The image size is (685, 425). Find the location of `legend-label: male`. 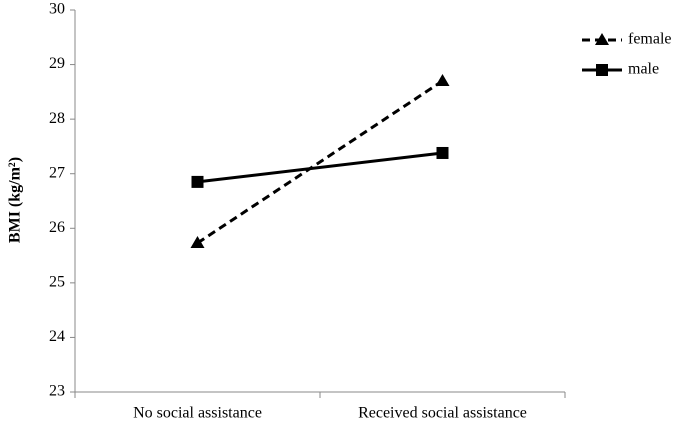

legend-label: male is located at coordinates (643, 69).